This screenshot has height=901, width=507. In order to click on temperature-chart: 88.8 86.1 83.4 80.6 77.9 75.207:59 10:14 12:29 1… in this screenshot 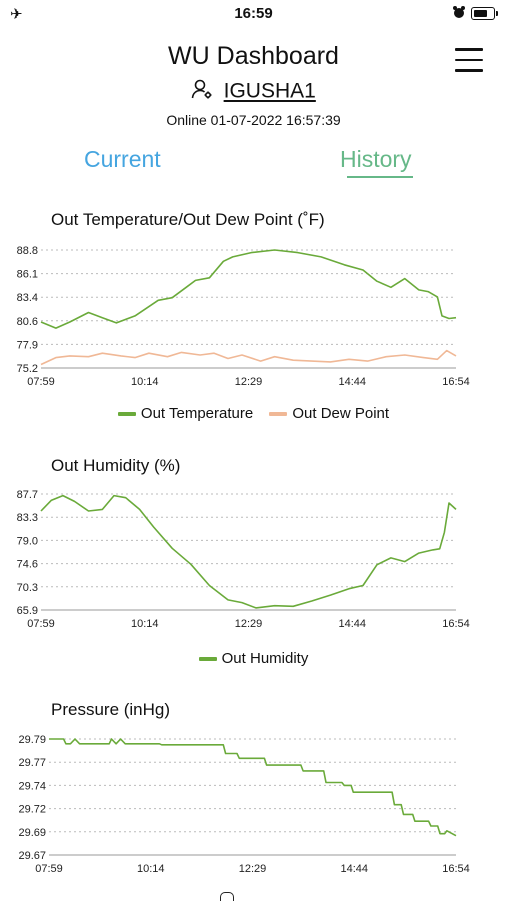, I will do `click(243, 316)`.